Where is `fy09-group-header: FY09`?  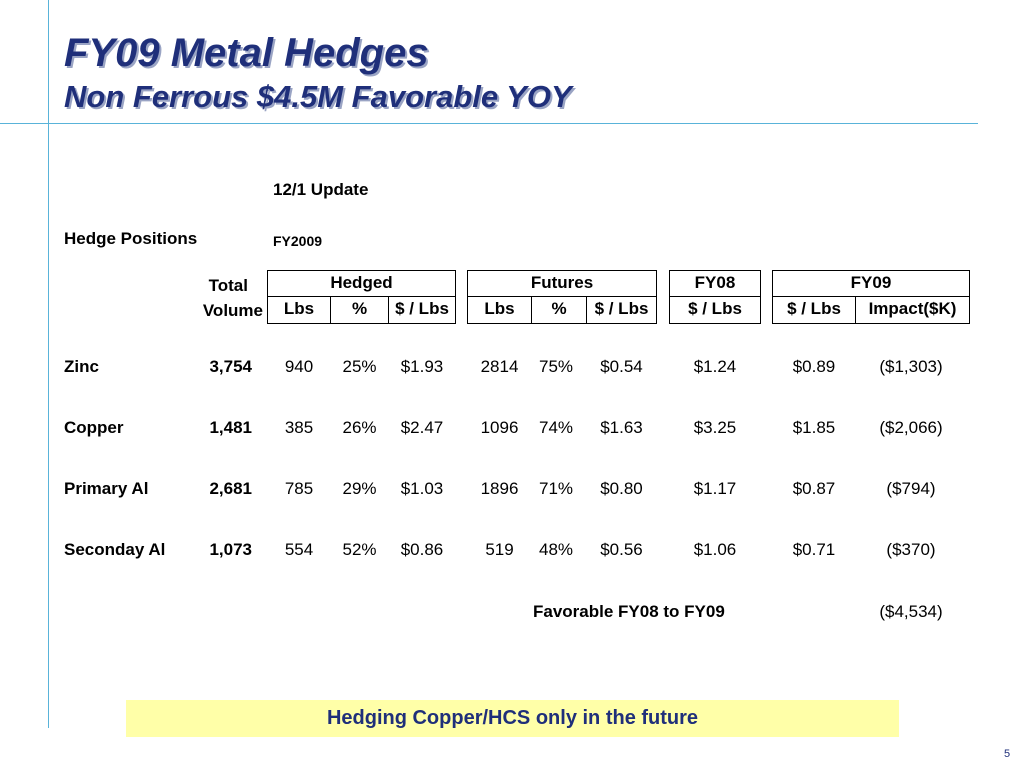 fy09-group-header: FY09 is located at coordinates (871, 283).